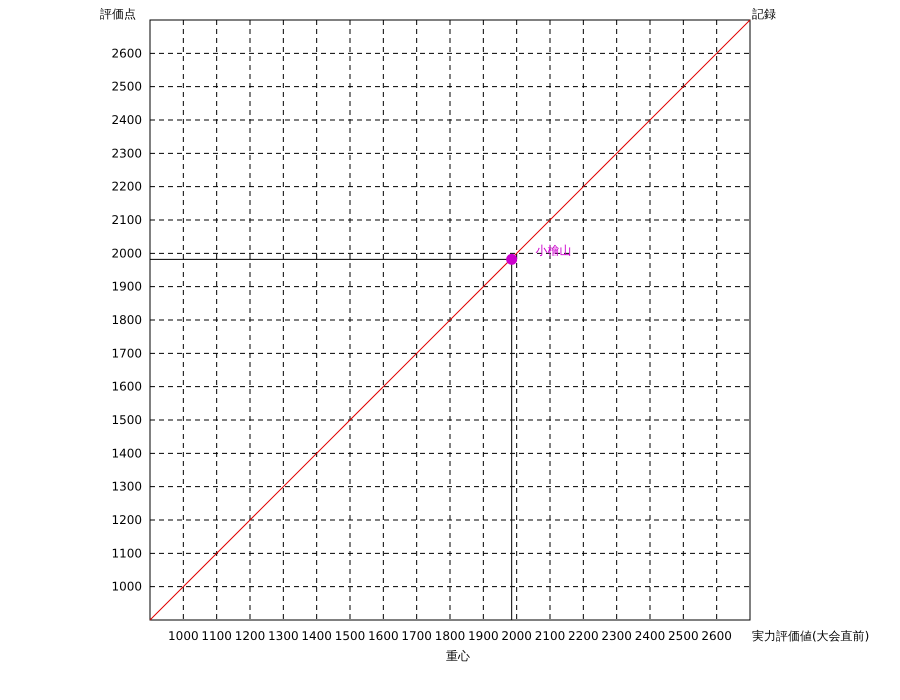 The width and height of the screenshot is (900, 700). What do you see at coordinates (683, 636) in the screenshot?
I see `x-tick-label: 2500` at bounding box center [683, 636].